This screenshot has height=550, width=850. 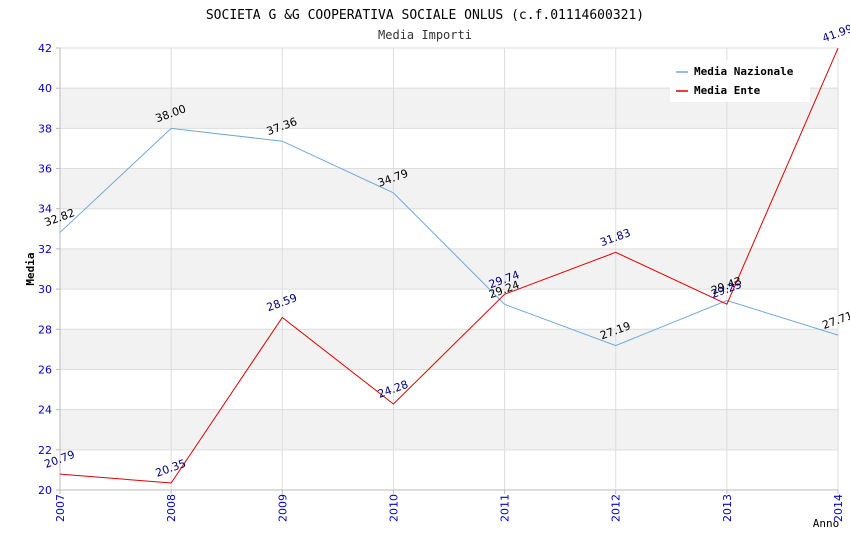 What do you see at coordinates (45, 48) in the screenshot?
I see `y-tick-label: 42` at bounding box center [45, 48].